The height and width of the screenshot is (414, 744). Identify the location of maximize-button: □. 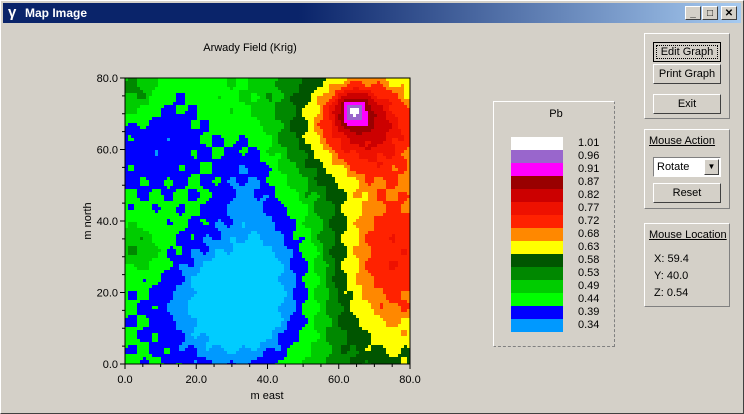
(710, 13).